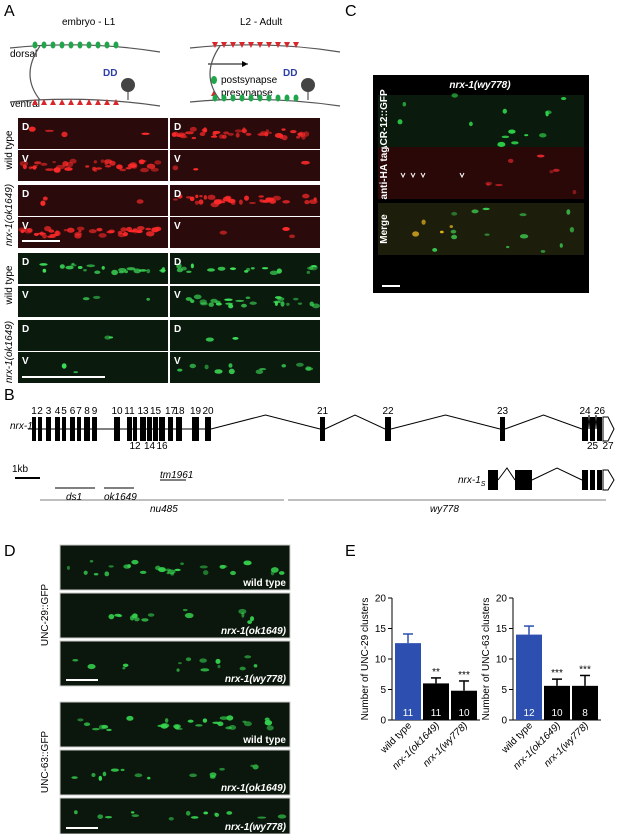 This screenshot has width=617, height=834. What do you see at coordinates (486, 659) in the screenshot?
I see `y-axis-label: Number of UNC-63 clusters` at bounding box center [486, 659].